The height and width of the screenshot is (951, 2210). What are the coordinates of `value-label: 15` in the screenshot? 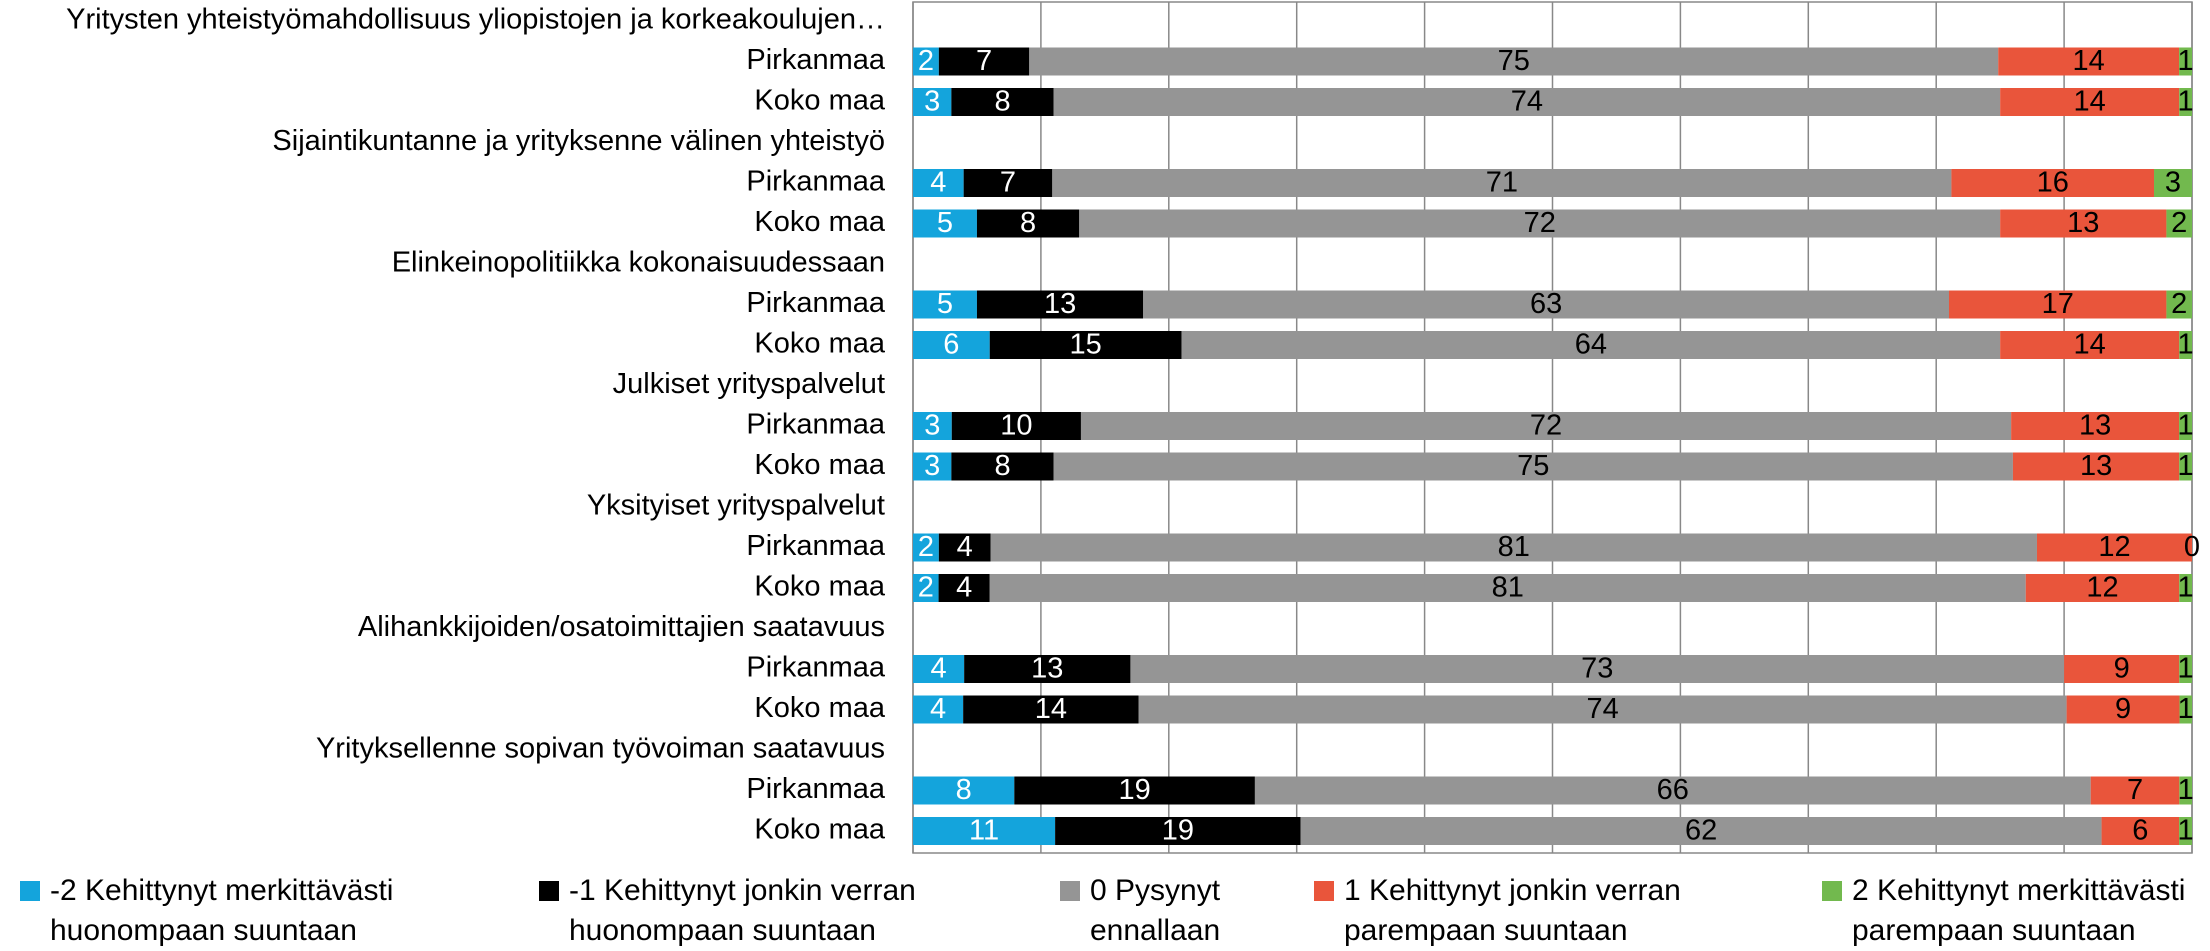 It's located at (1086, 345).